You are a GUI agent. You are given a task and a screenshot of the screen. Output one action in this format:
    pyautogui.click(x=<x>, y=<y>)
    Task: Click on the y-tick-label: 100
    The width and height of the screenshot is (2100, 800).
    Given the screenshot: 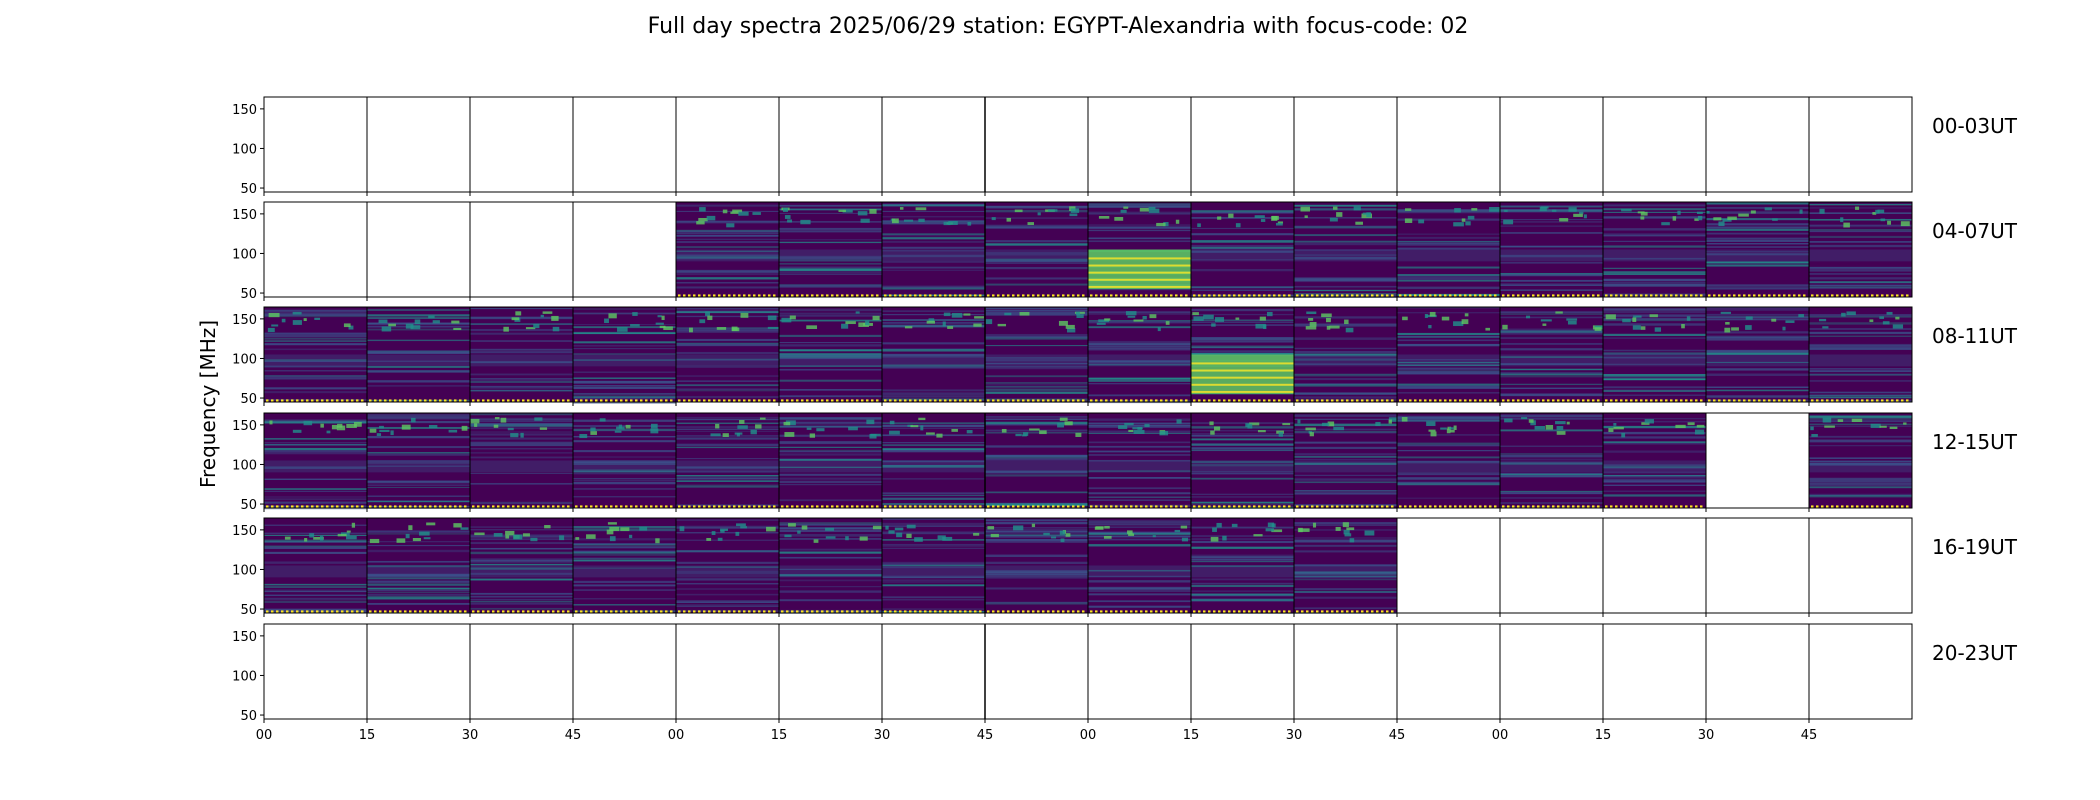 What is the action you would take?
    pyautogui.click(x=244, y=676)
    